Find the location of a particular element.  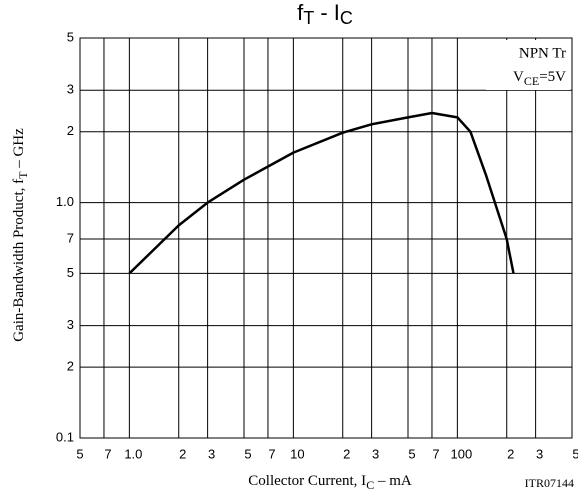

y-tick-label: 1.0 is located at coordinates (65, 201).